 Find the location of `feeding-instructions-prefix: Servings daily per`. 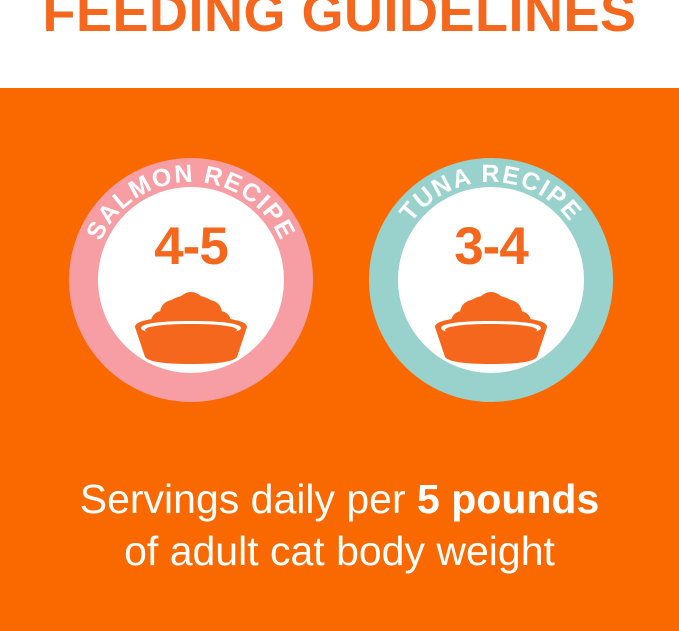

feeding-instructions-prefix: Servings daily per is located at coordinates (248, 499).